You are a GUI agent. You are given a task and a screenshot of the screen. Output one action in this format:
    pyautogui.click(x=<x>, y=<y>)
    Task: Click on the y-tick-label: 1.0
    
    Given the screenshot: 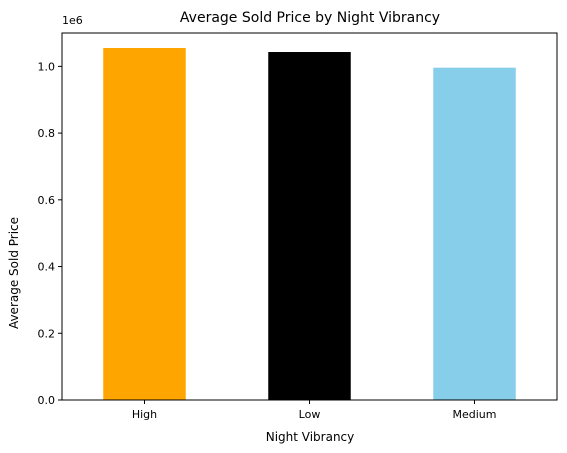 What is the action you would take?
    pyautogui.click(x=47, y=66)
    